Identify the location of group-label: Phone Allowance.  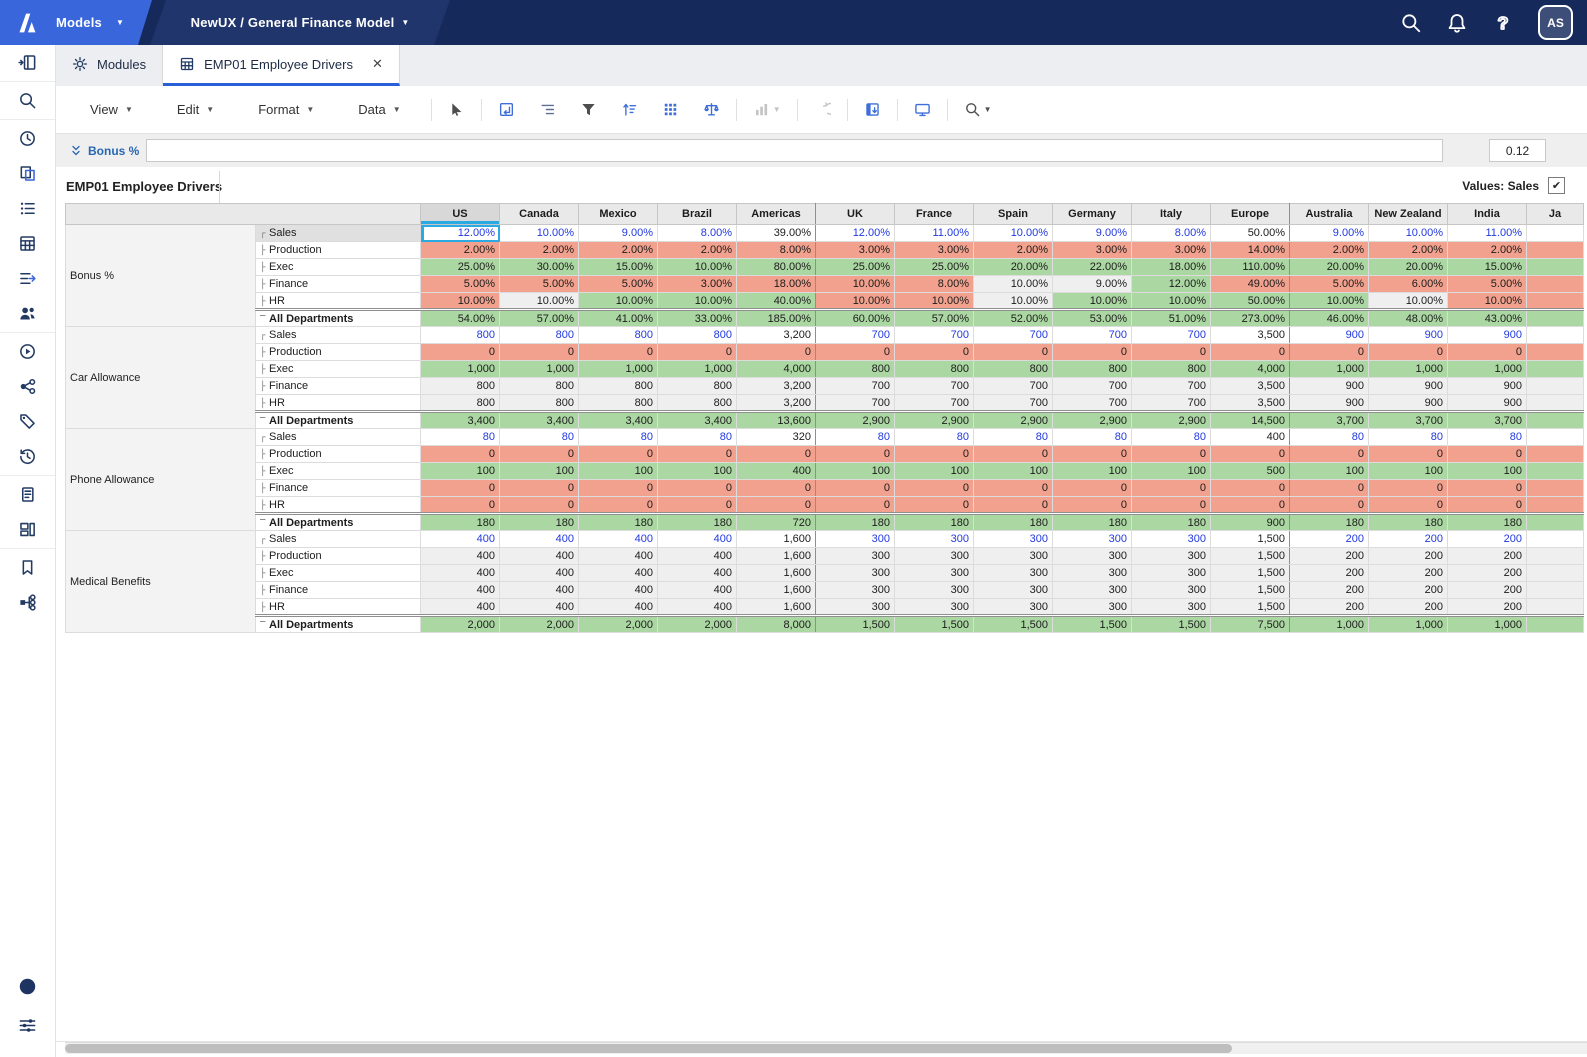
(160, 479).